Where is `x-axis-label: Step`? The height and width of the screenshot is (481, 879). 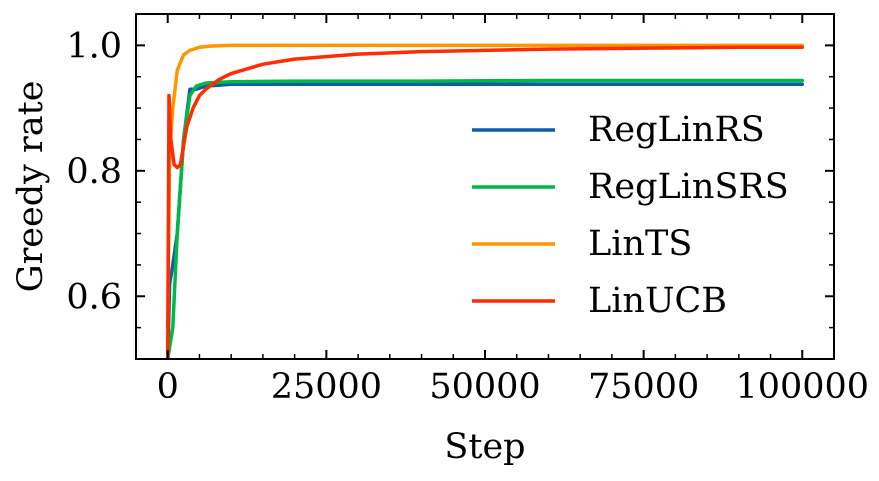 x-axis-label: Step is located at coordinates (484, 447).